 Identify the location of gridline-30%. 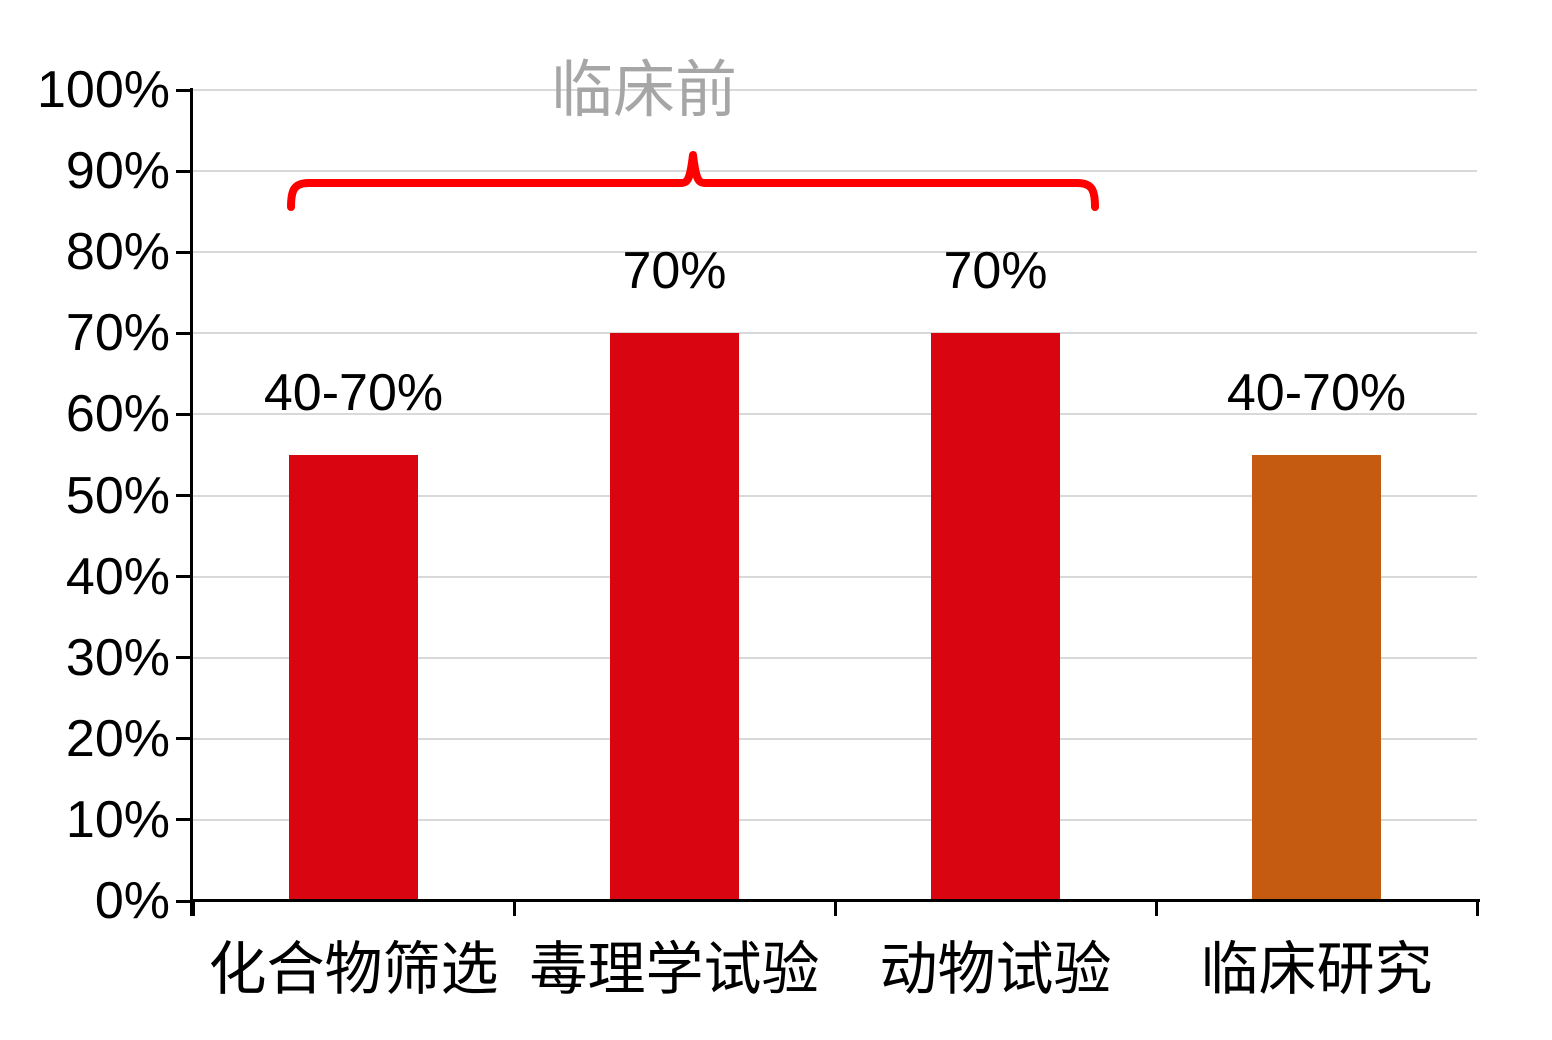
(835, 657).